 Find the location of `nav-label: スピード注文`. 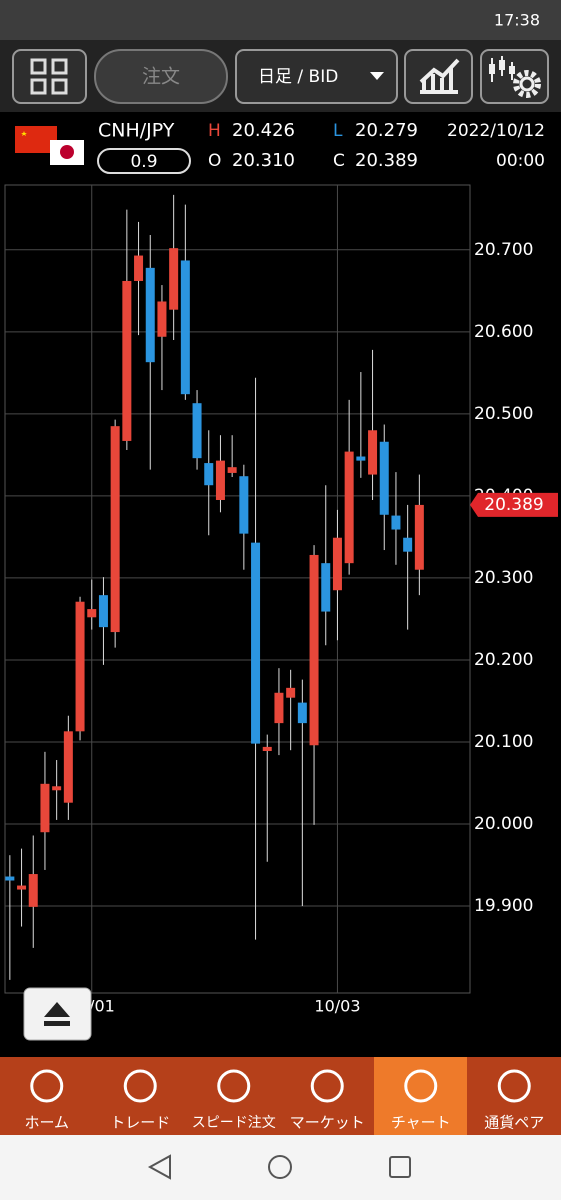

nav-label: スピード注文 is located at coordinates (234, 1123).